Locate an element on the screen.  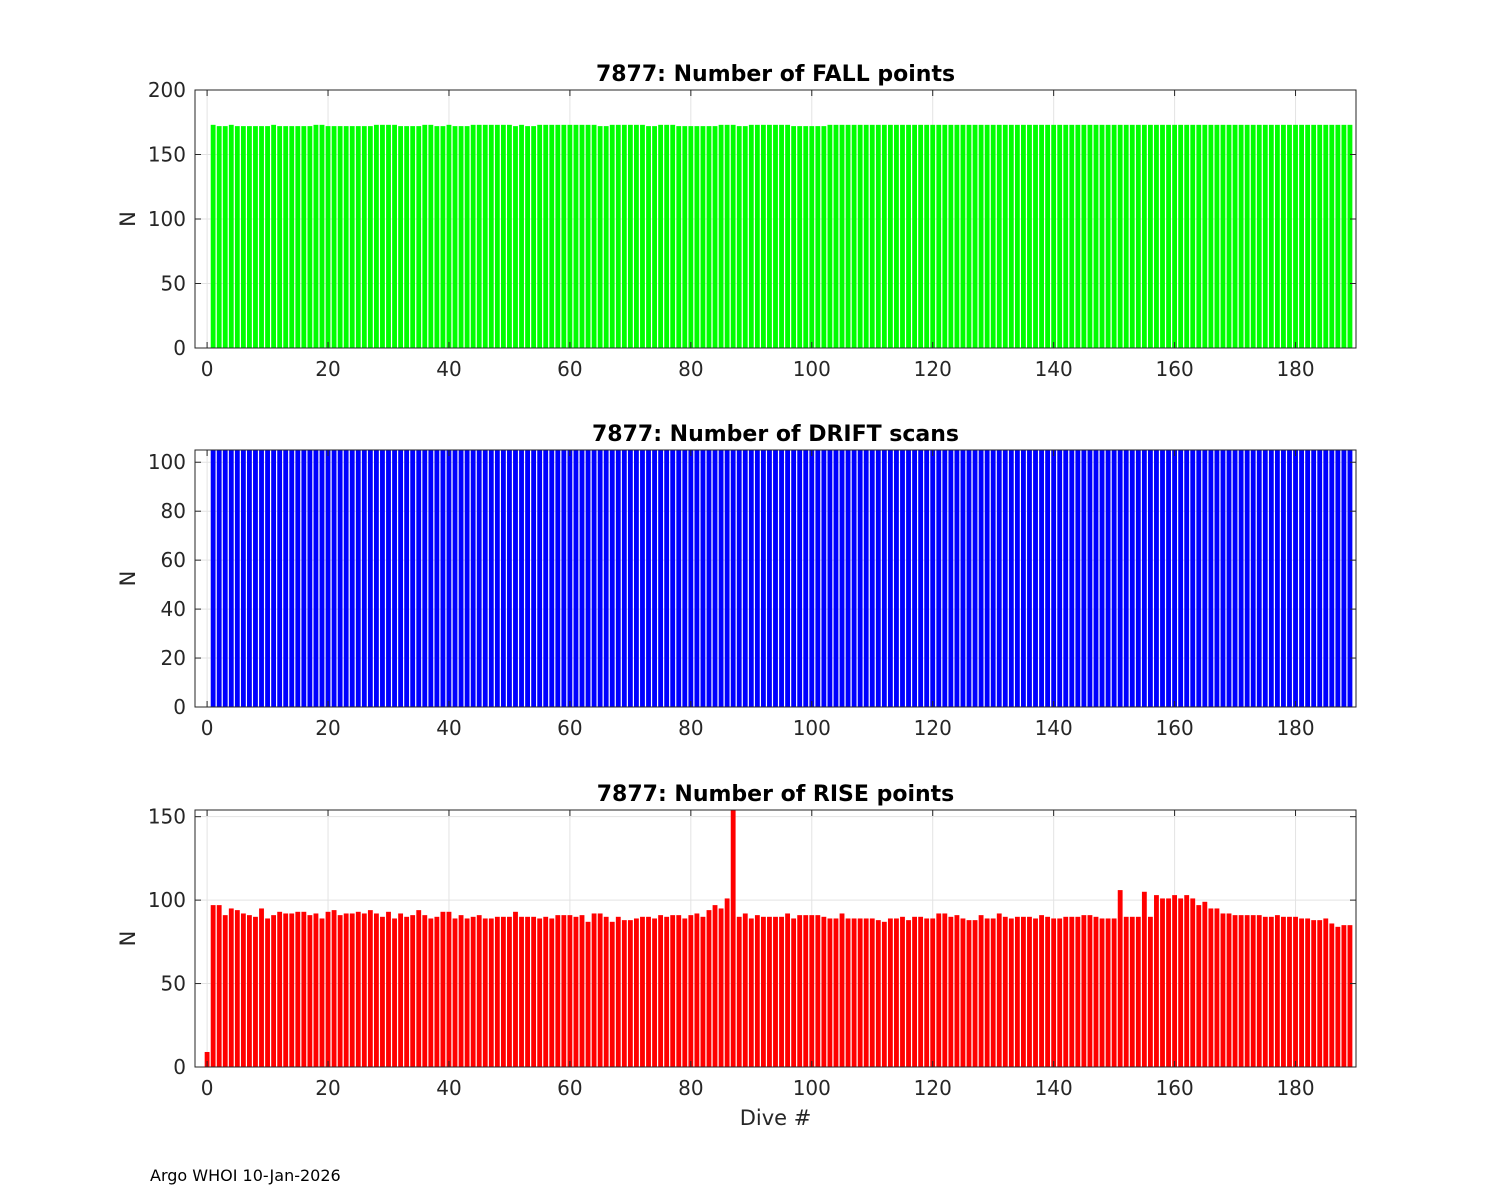
x-tick-label: 20 is located at coordinates (327, 1088).